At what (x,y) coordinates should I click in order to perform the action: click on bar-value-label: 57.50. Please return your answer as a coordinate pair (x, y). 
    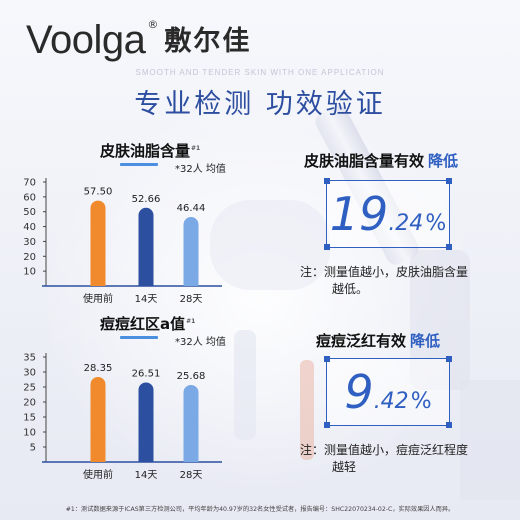
    Looking at the image, I should click on (98, 192).